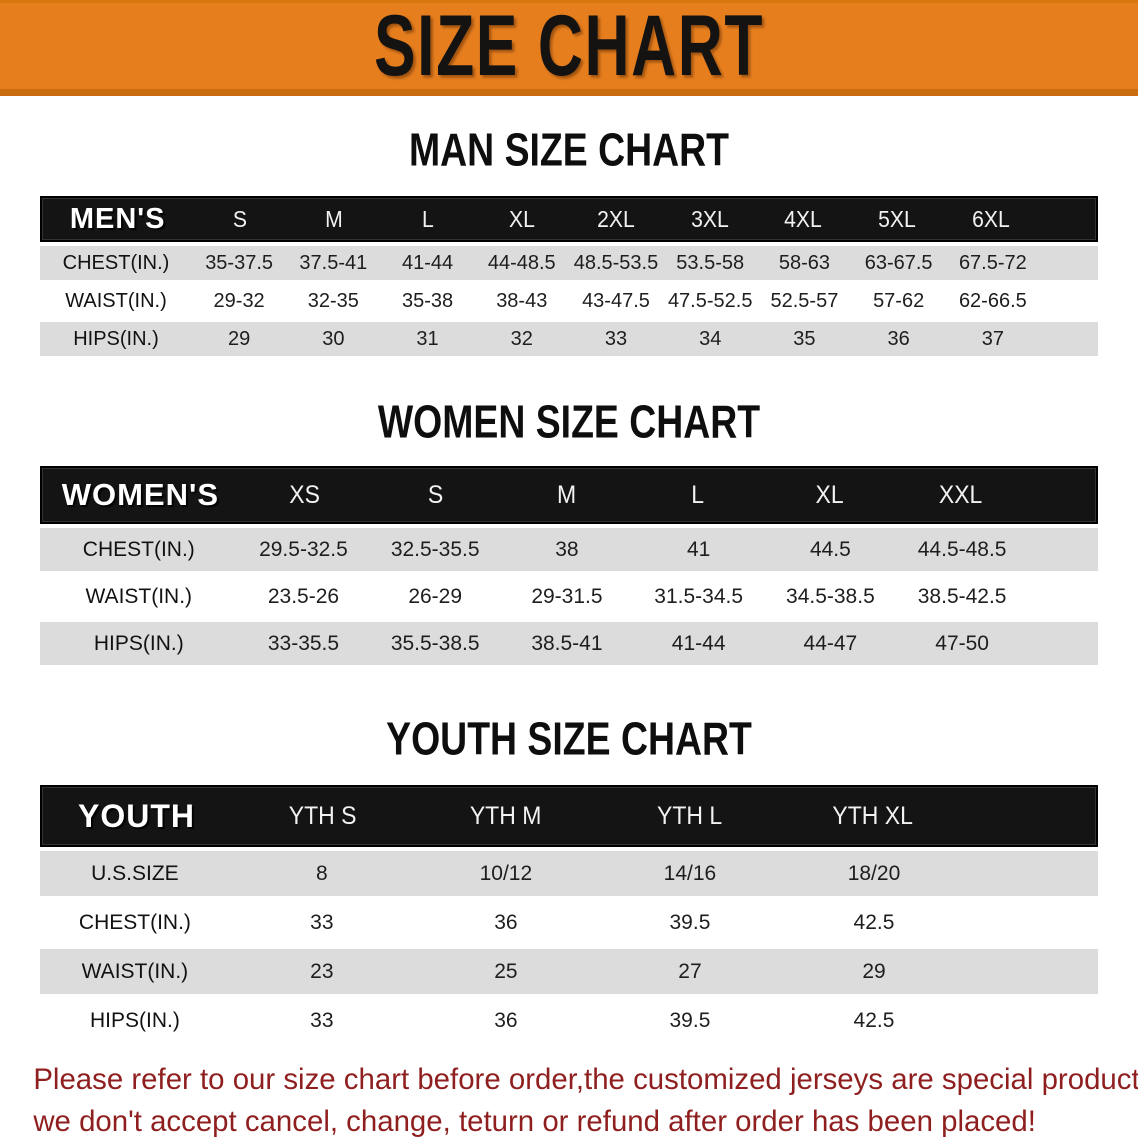  Describe the element at coordinates (333, 338) in the screenshot. I see `value-cell: 30` at that location.